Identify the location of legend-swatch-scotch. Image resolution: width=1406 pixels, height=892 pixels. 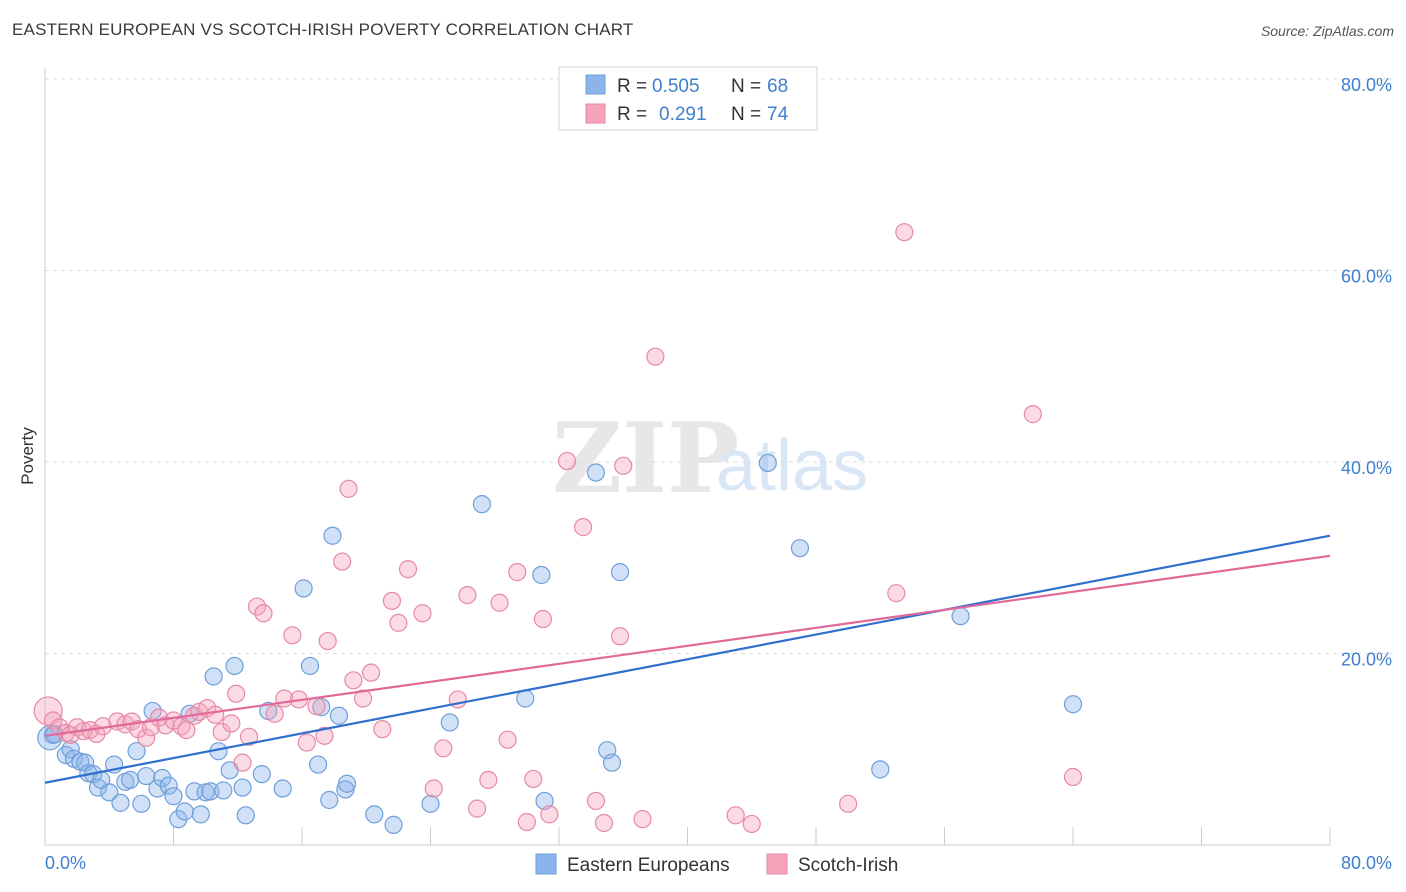
(595, 113).